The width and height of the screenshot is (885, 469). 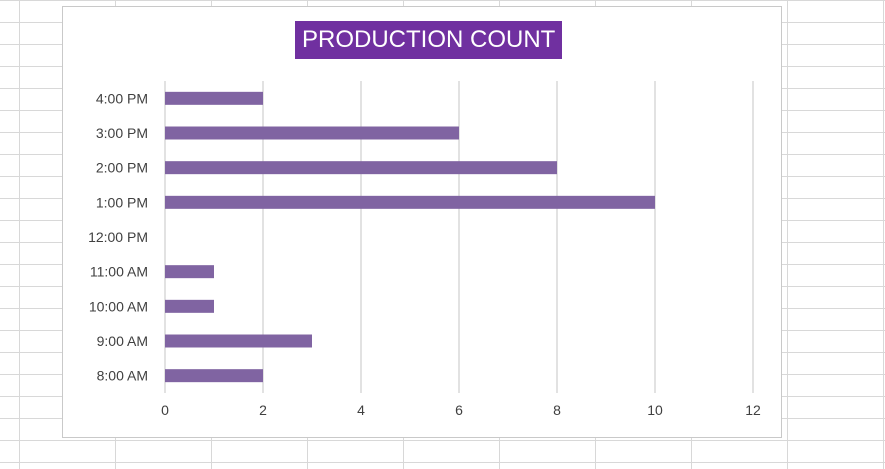 I want to click on y-tick-label: 8:00 AM, so click(x=122, y=376).